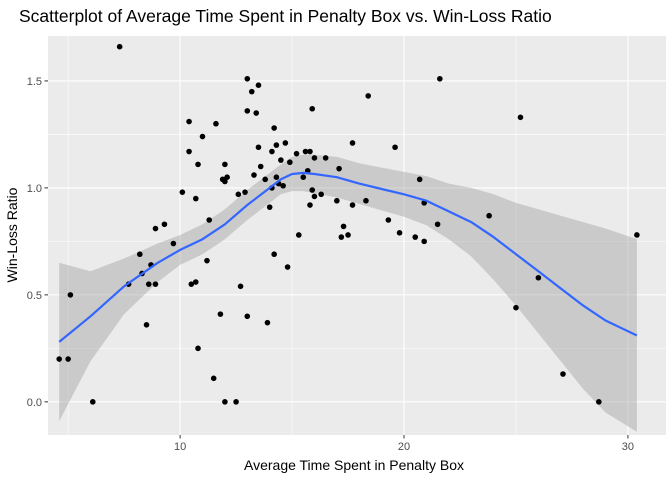  Describe the element at coordinates (180, 447) in the screenshot. I see `x-tick-label: 10` at that location.